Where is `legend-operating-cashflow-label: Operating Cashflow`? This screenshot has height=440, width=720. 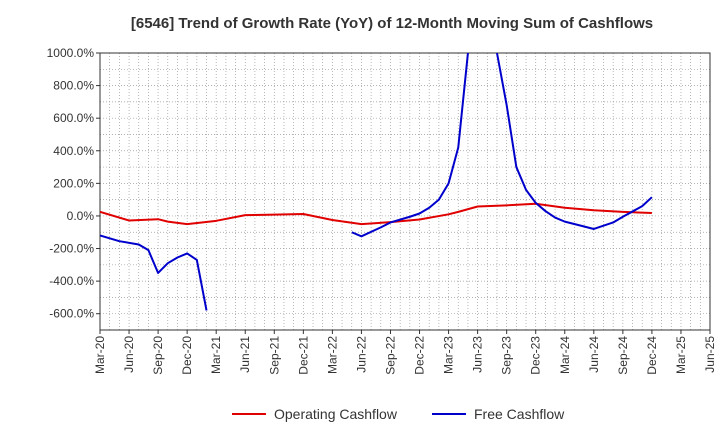 legend-operating-cashflow-label: Operating Cashflow is located at coordinates (336, 414).